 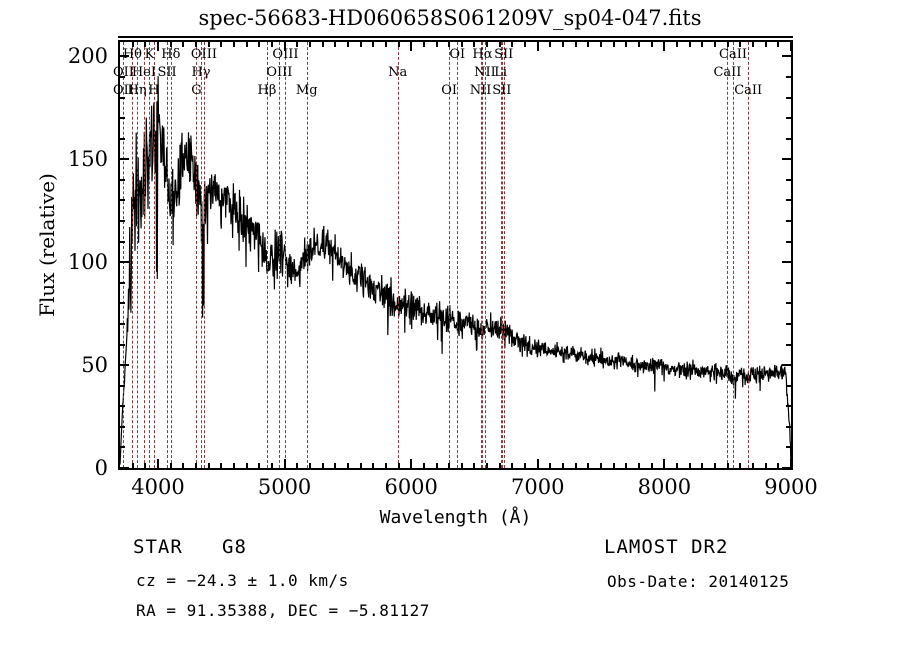 I want to click on spectral-line-label: Hγ, so click(x=201, y=72).